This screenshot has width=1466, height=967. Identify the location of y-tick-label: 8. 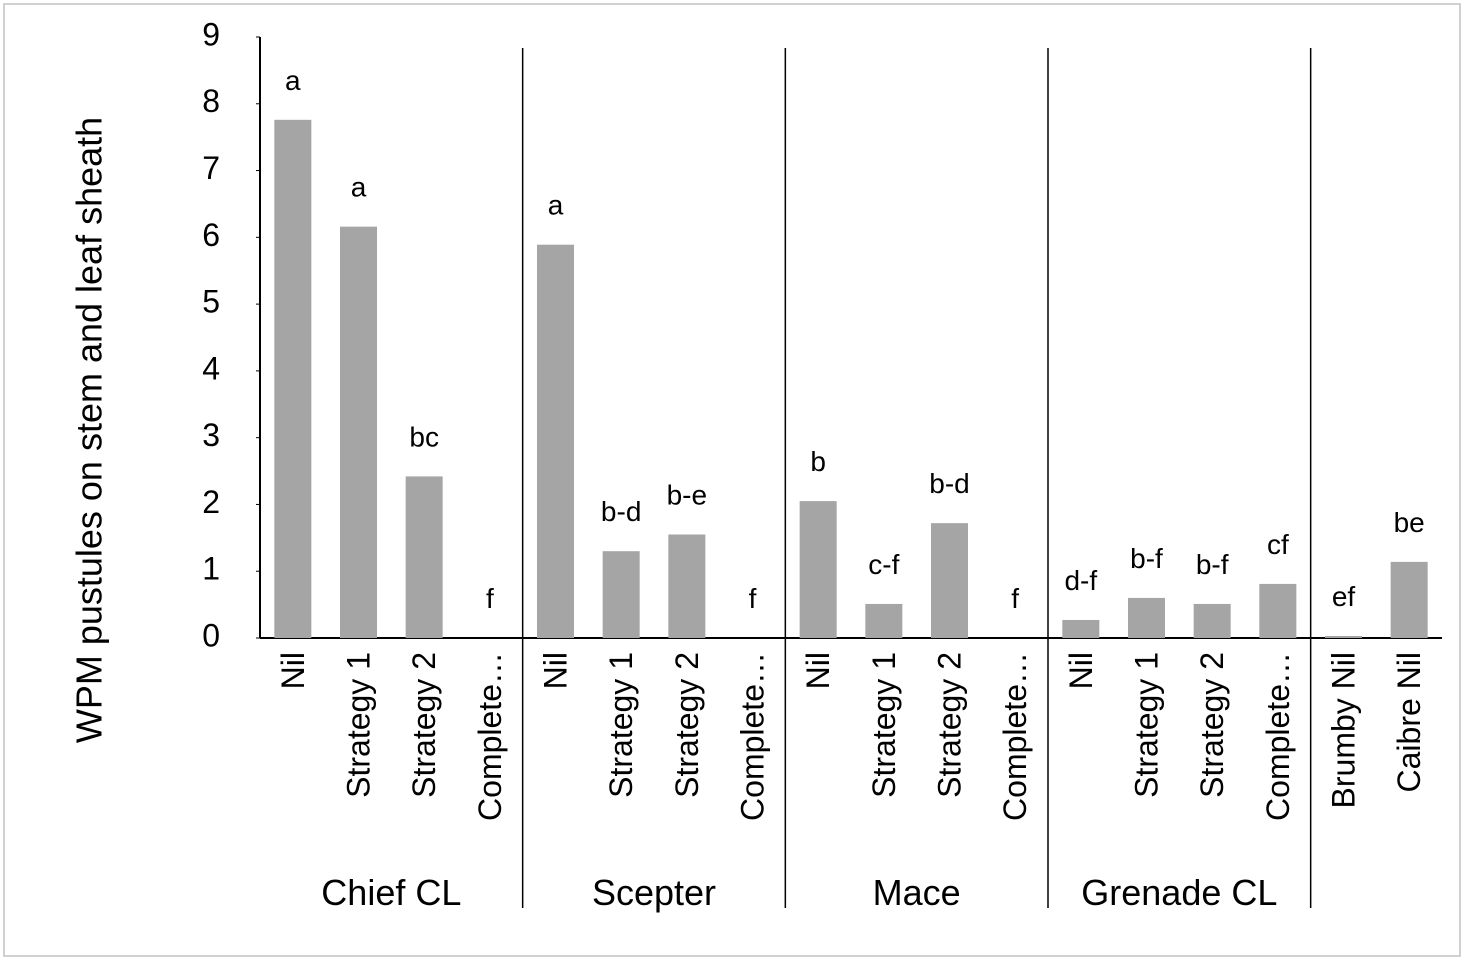
(211, 101).